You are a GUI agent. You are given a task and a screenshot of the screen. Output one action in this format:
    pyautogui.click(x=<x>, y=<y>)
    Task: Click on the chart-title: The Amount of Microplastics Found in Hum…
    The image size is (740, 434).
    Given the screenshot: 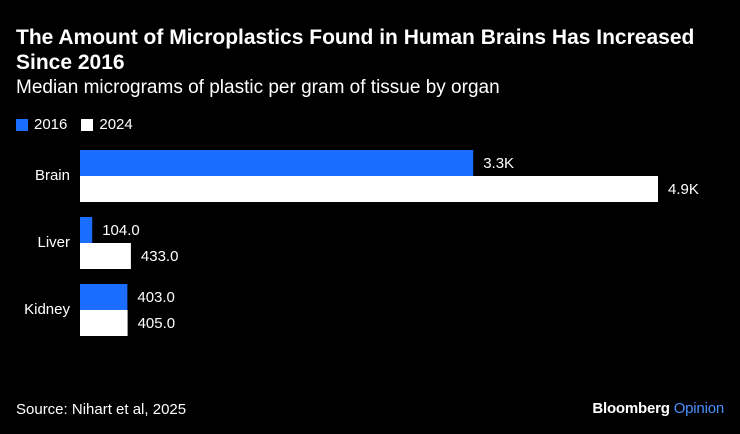 What is the action you would take?
    pyautogui.click(x=355, y=50)
    